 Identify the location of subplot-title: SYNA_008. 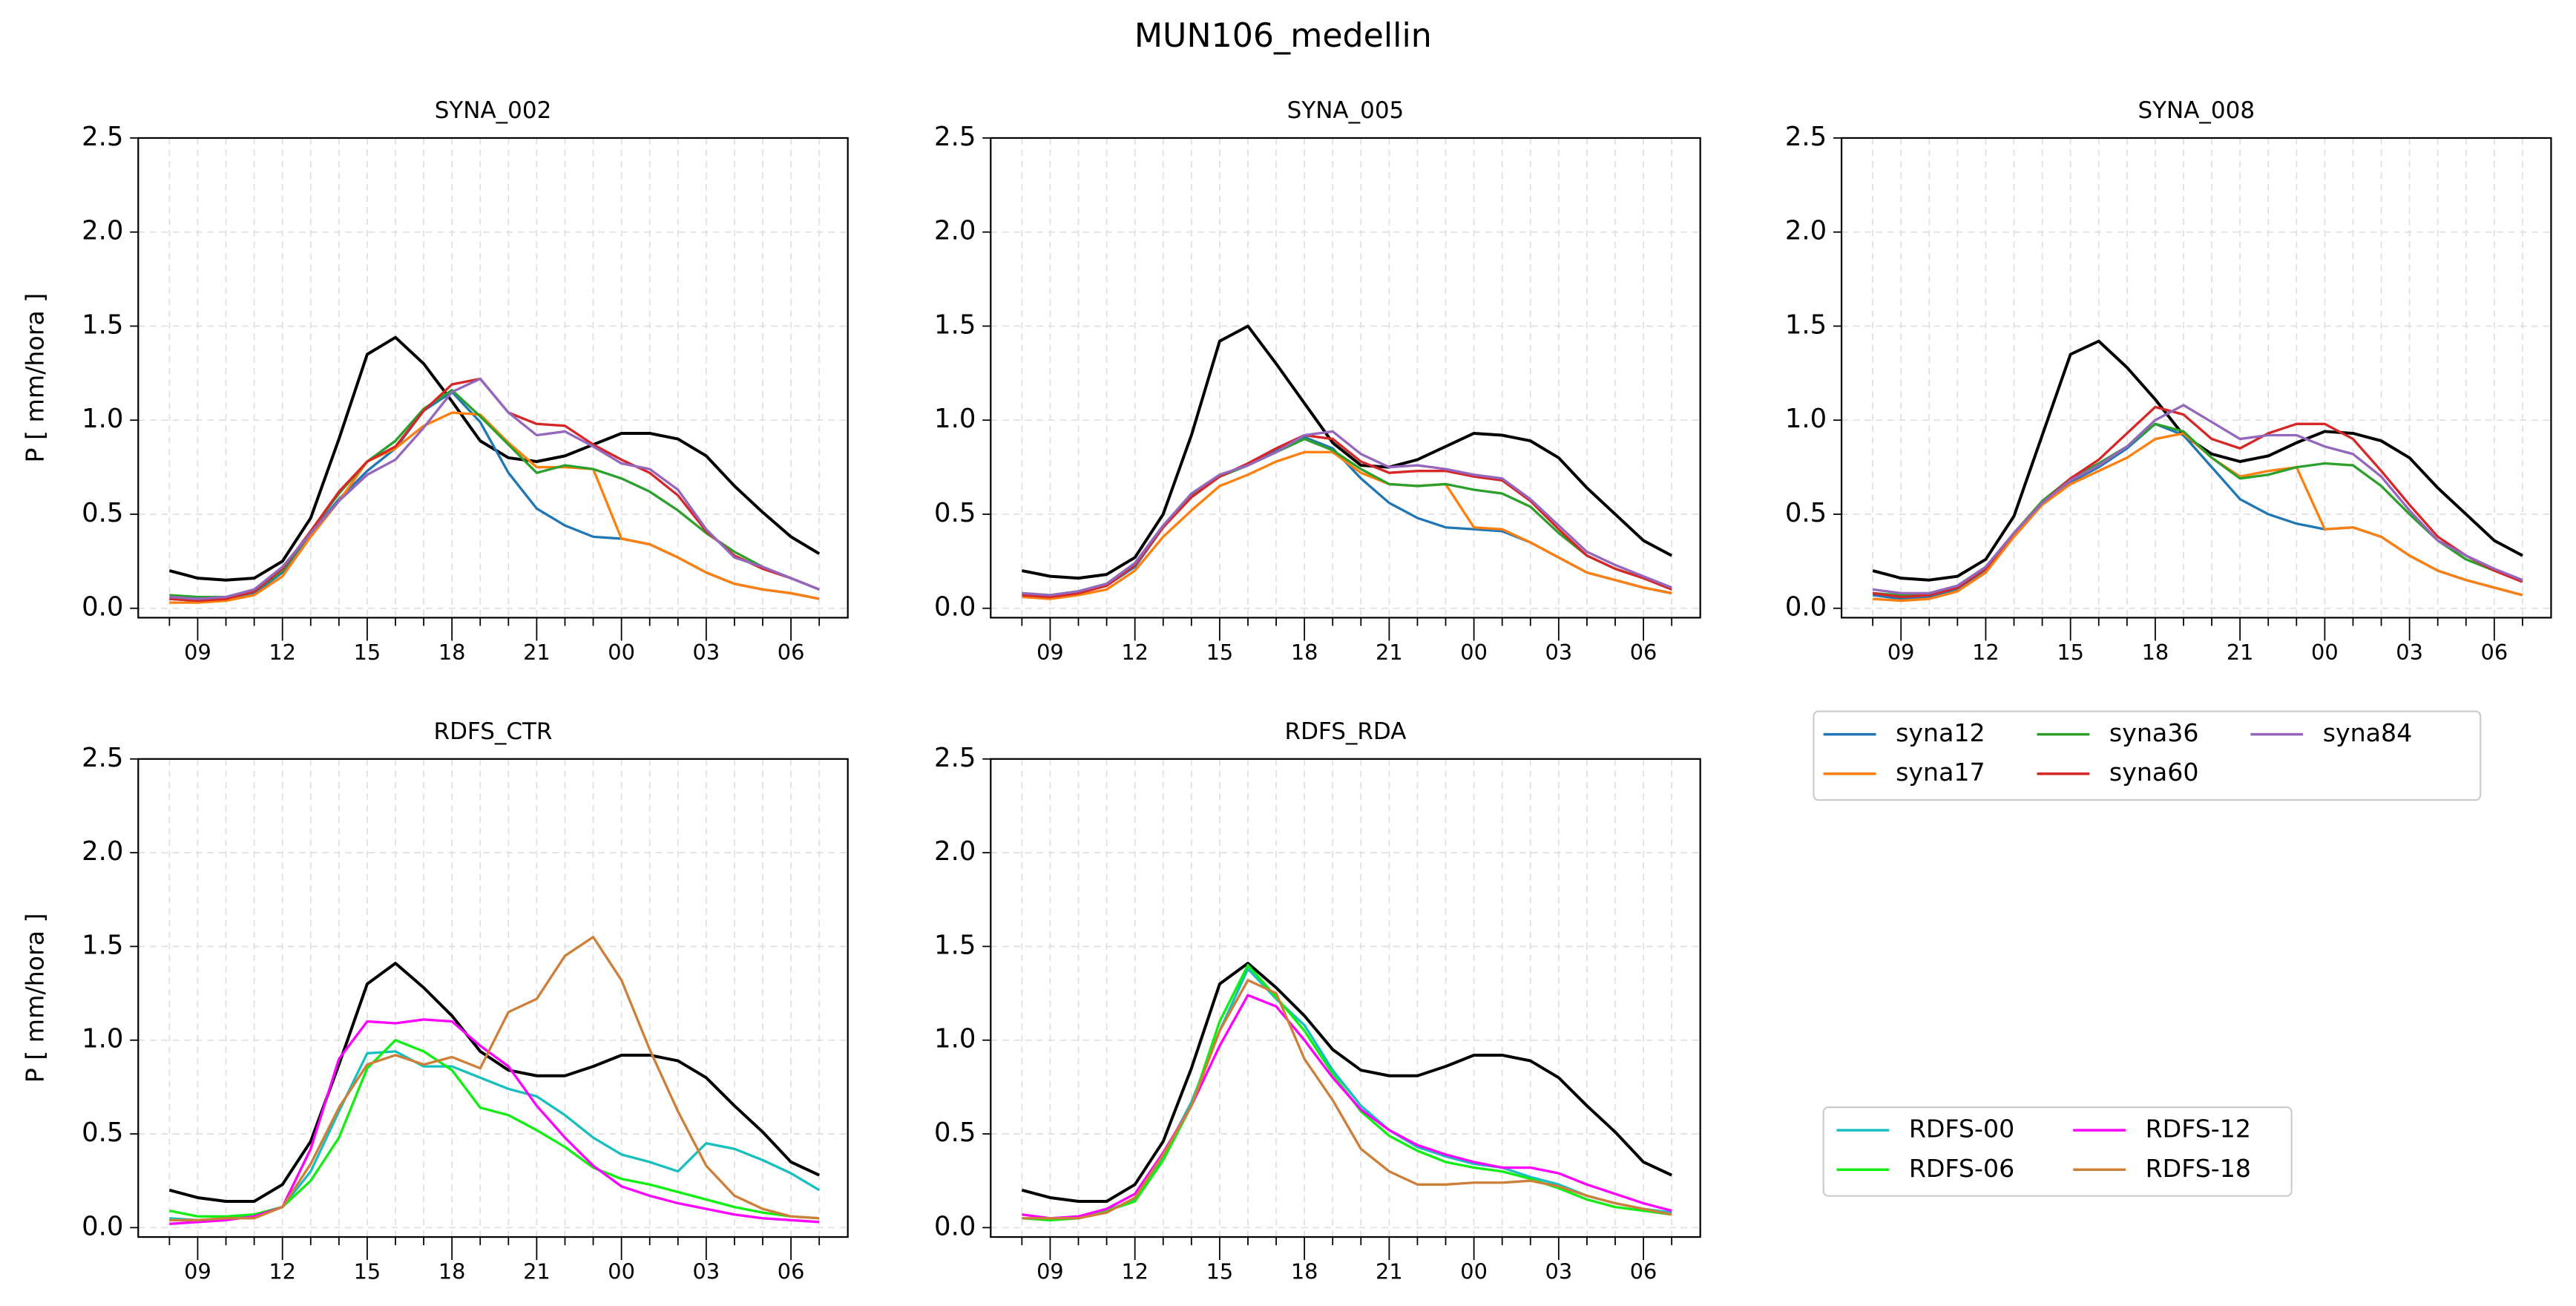
(2196, 111).